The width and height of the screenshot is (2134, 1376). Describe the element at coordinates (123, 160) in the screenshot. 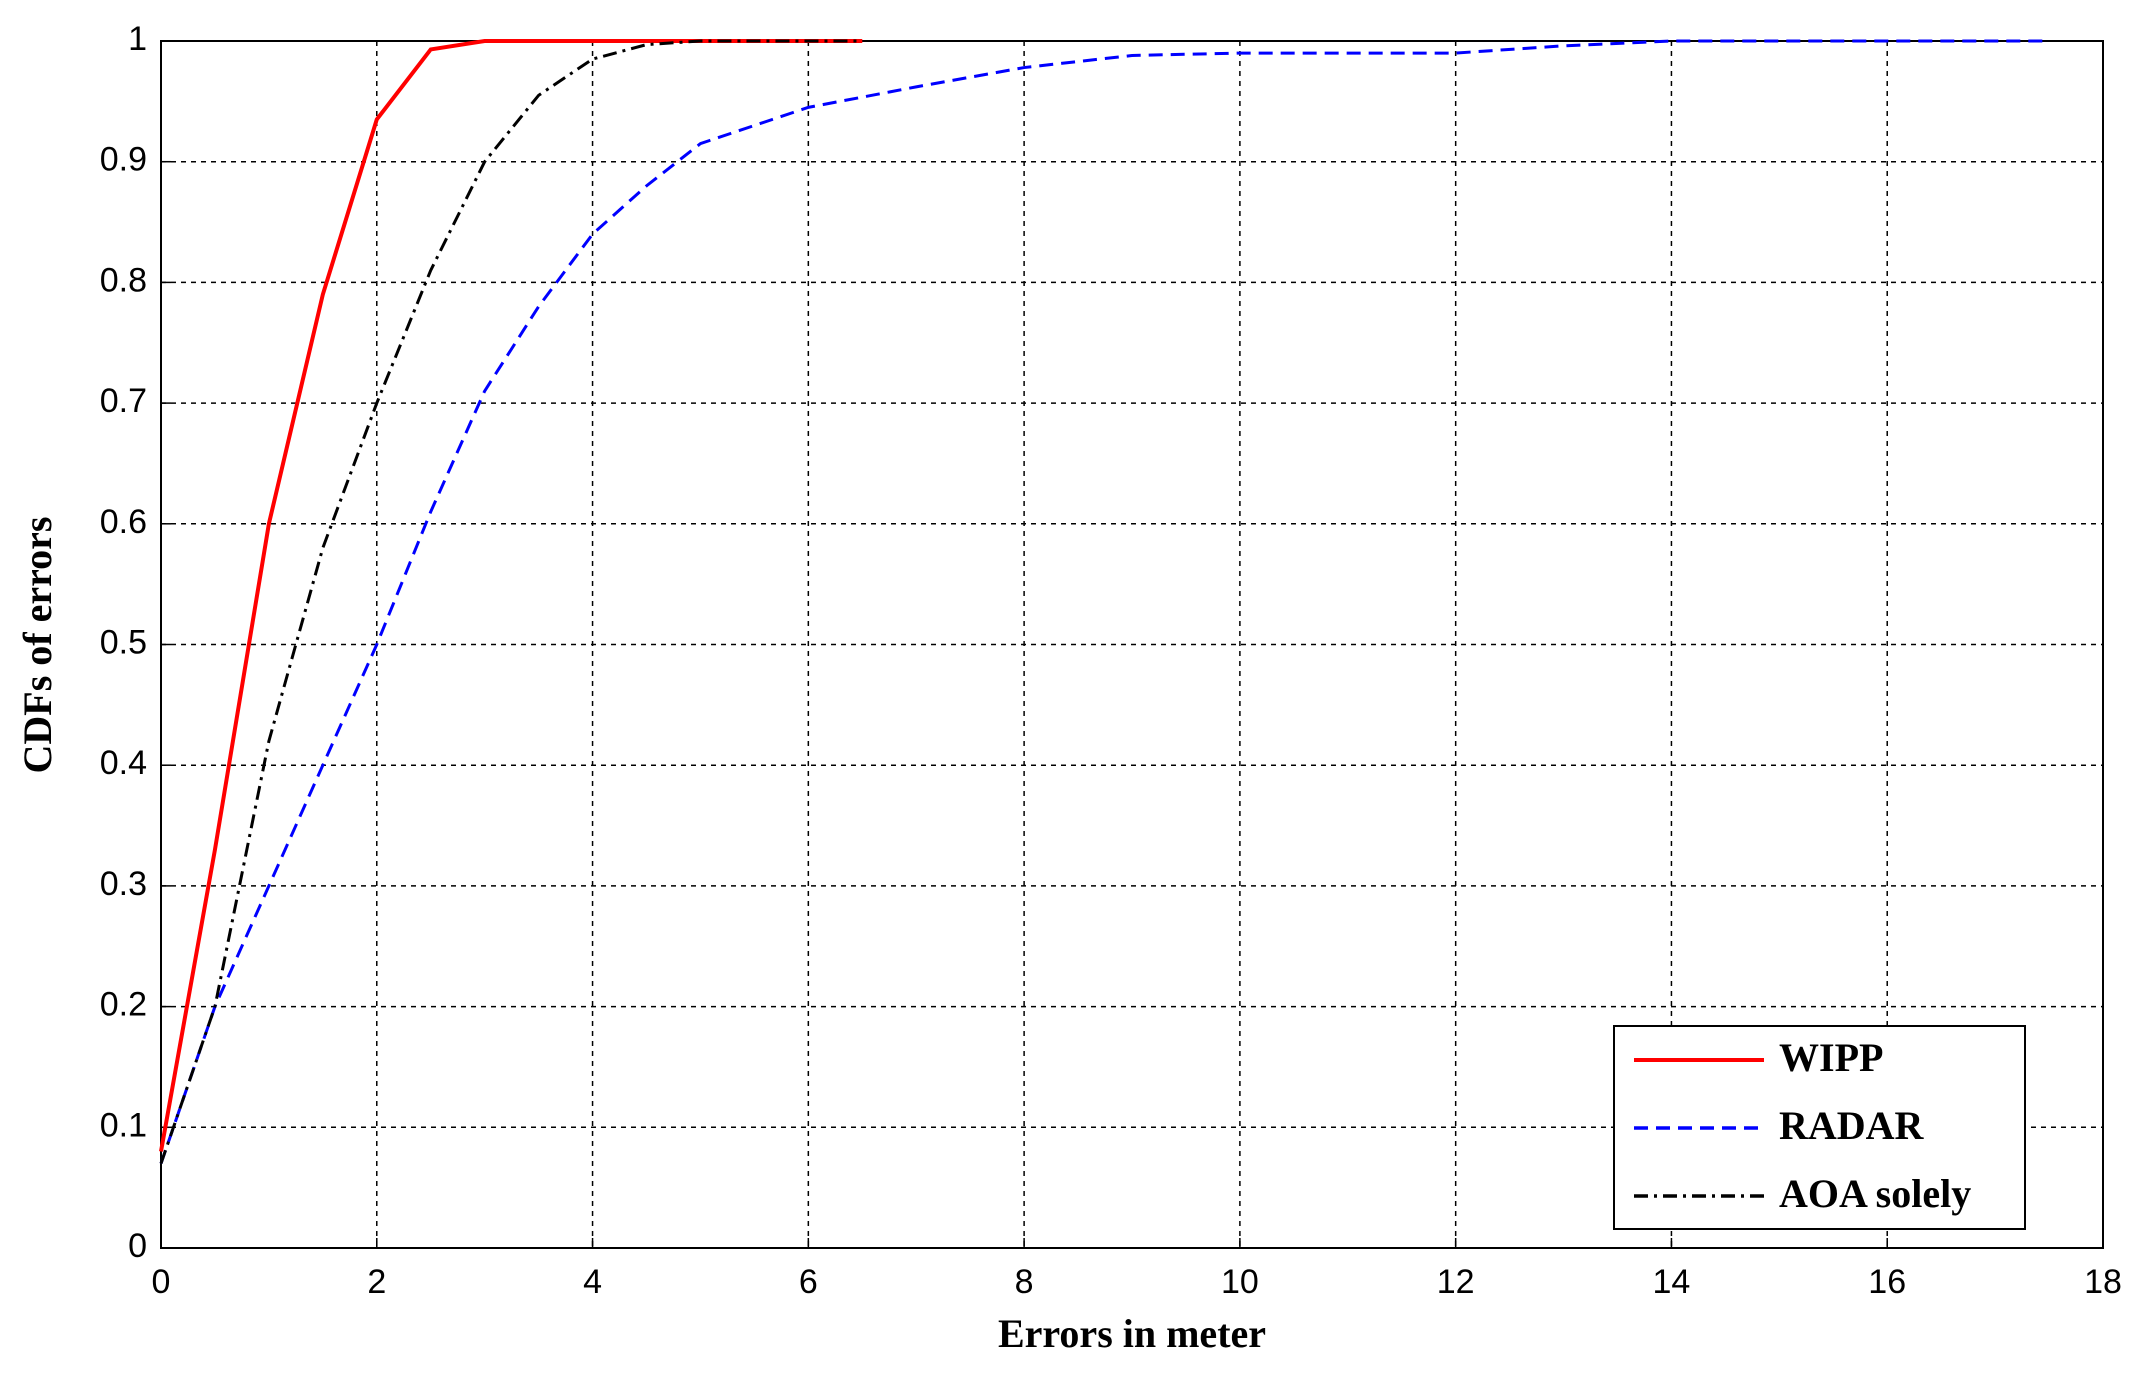

I see `y-tick-label: 0.9` at that location.